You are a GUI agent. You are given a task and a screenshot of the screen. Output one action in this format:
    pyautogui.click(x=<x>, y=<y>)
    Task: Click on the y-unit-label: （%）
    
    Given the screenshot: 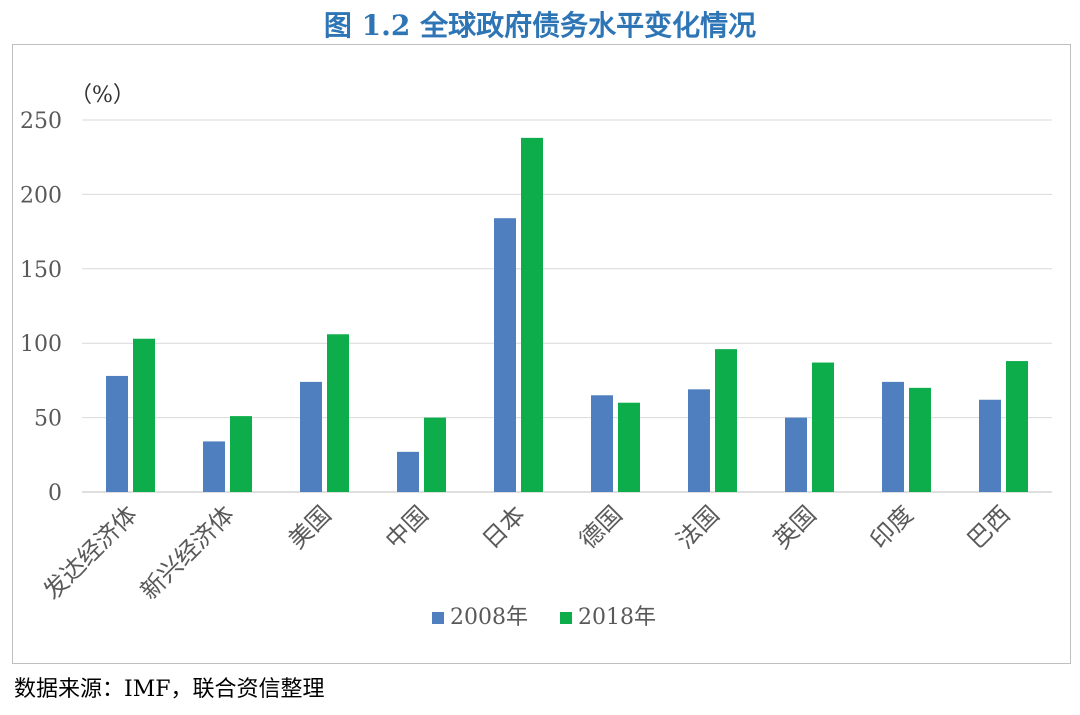 What is the action you would take?
    pyautogui.click(x=102, y=95)
    